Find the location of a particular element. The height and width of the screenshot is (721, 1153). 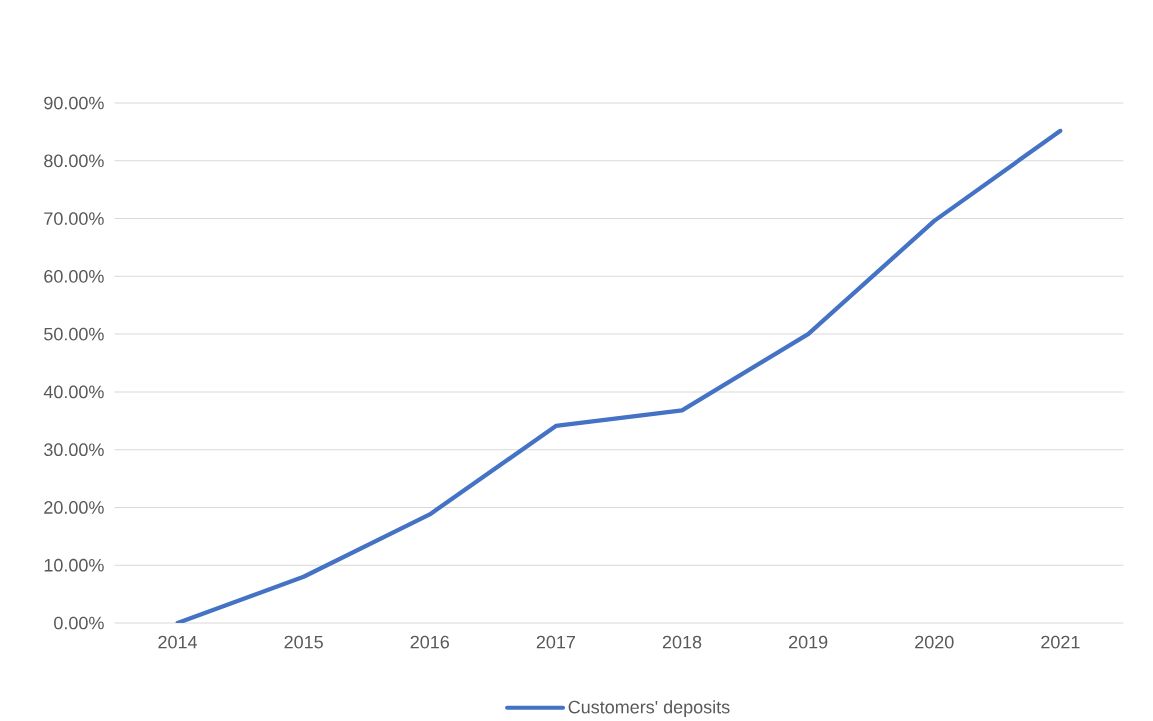

x-tick-label: 2018 is located at coordinates (682, 642).